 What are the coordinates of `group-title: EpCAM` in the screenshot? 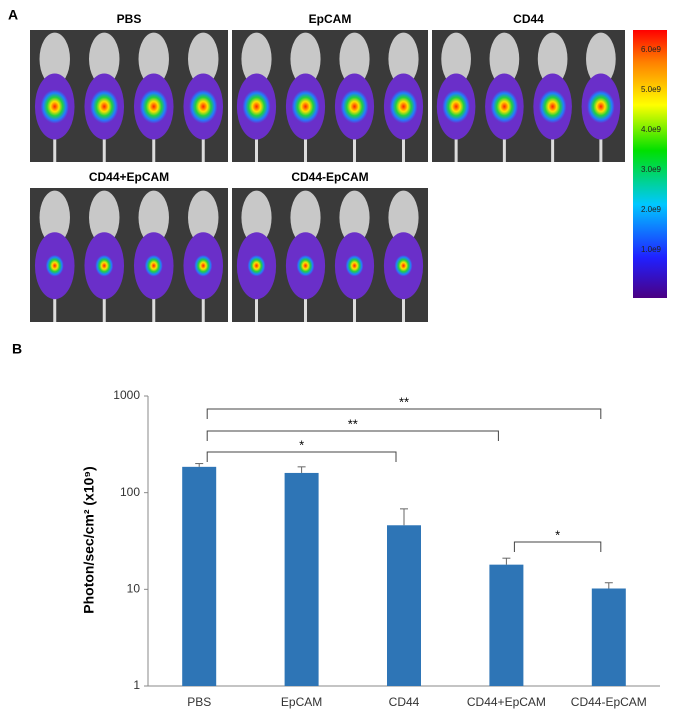 It's located at (330, 19).